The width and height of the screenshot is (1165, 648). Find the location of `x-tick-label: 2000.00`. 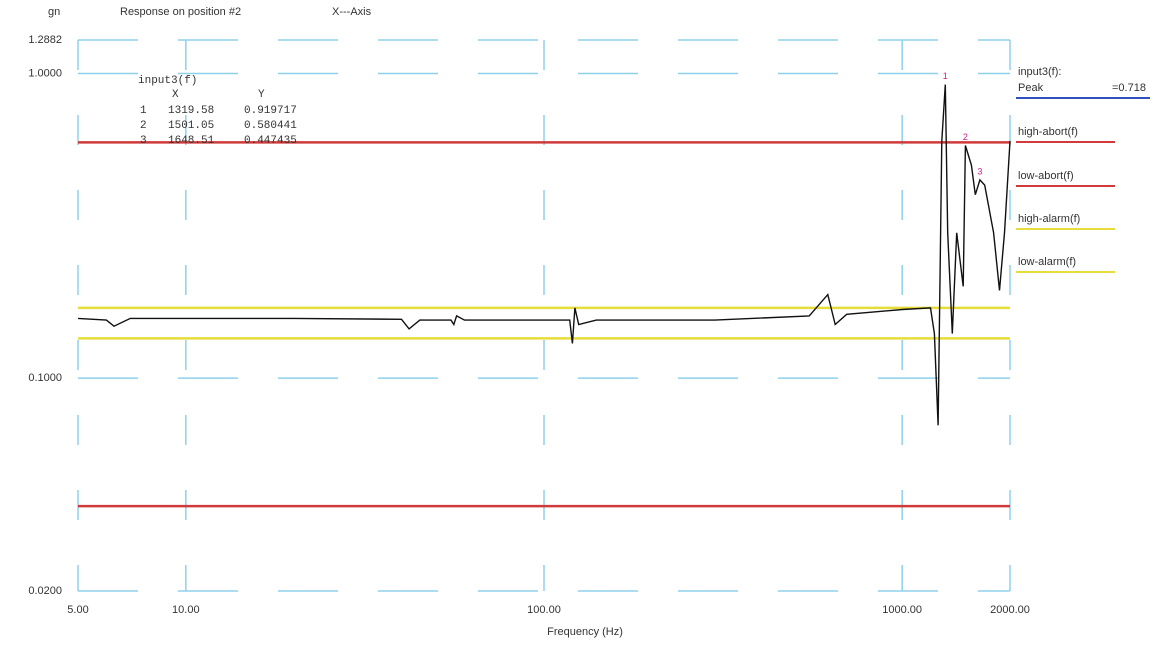

x-tick-label: 2000.00 is located at coordinates (1010, 610).